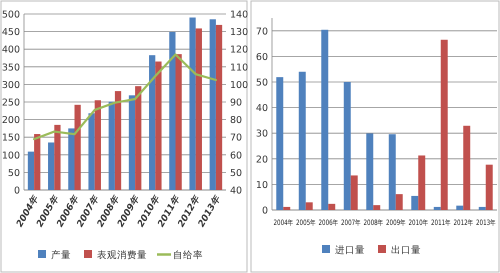 The image size is (500, 273). What do you see at coordinates (262, 108) in the screenshot?
I see `y-tick-label: 40` at bounding box center [262, 108].